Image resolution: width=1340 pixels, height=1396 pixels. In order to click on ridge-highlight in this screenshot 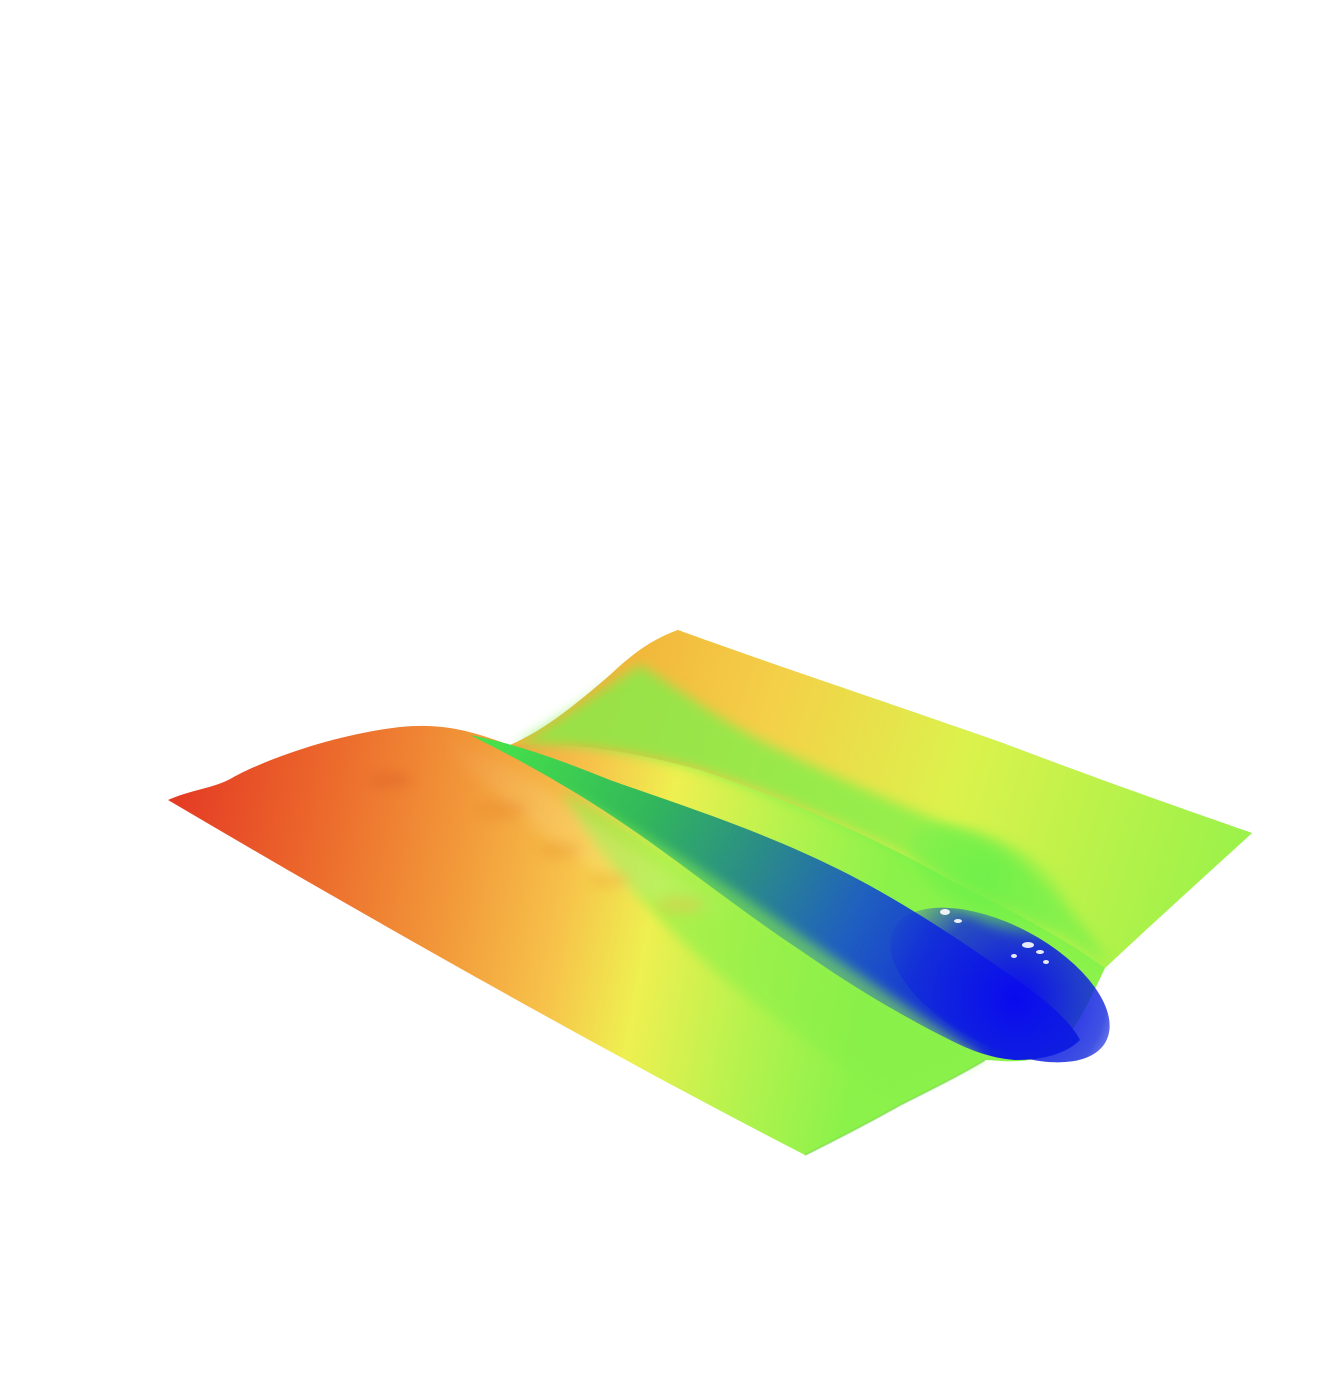, I will do `click(585, 825)`.